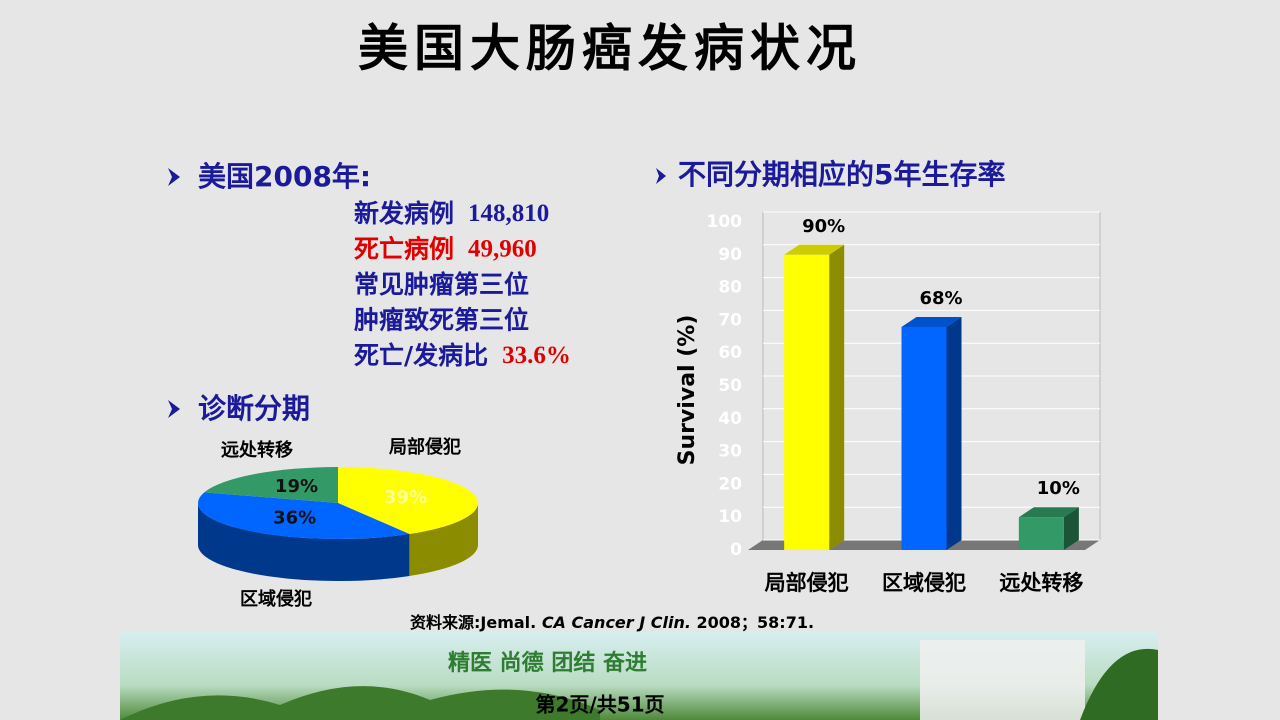 The height and width of the screenshot is (720, 1280). Describe the element at coordinates (404, 213) in the screenshot. I see `stats-label: 新发病例` at that location.